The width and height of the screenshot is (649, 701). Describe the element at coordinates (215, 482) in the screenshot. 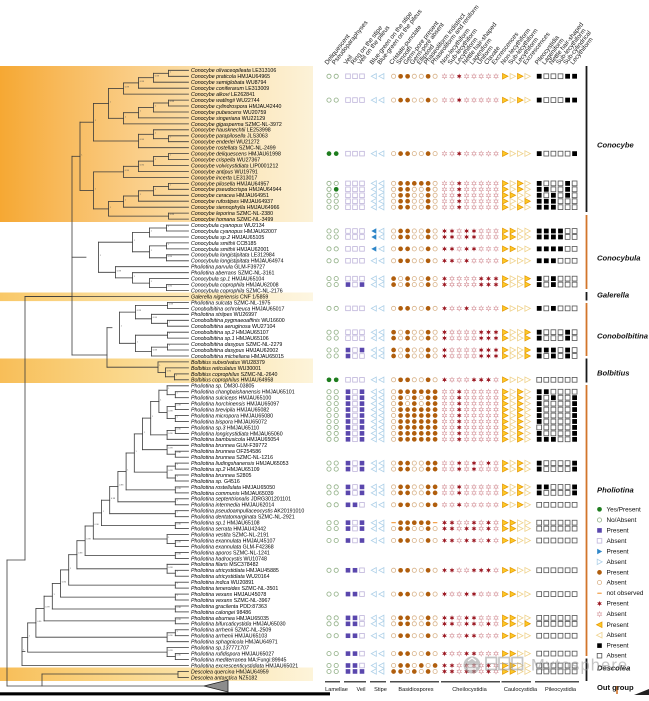

I see `svg-text: Pholiotina sp. G4516` at that location.